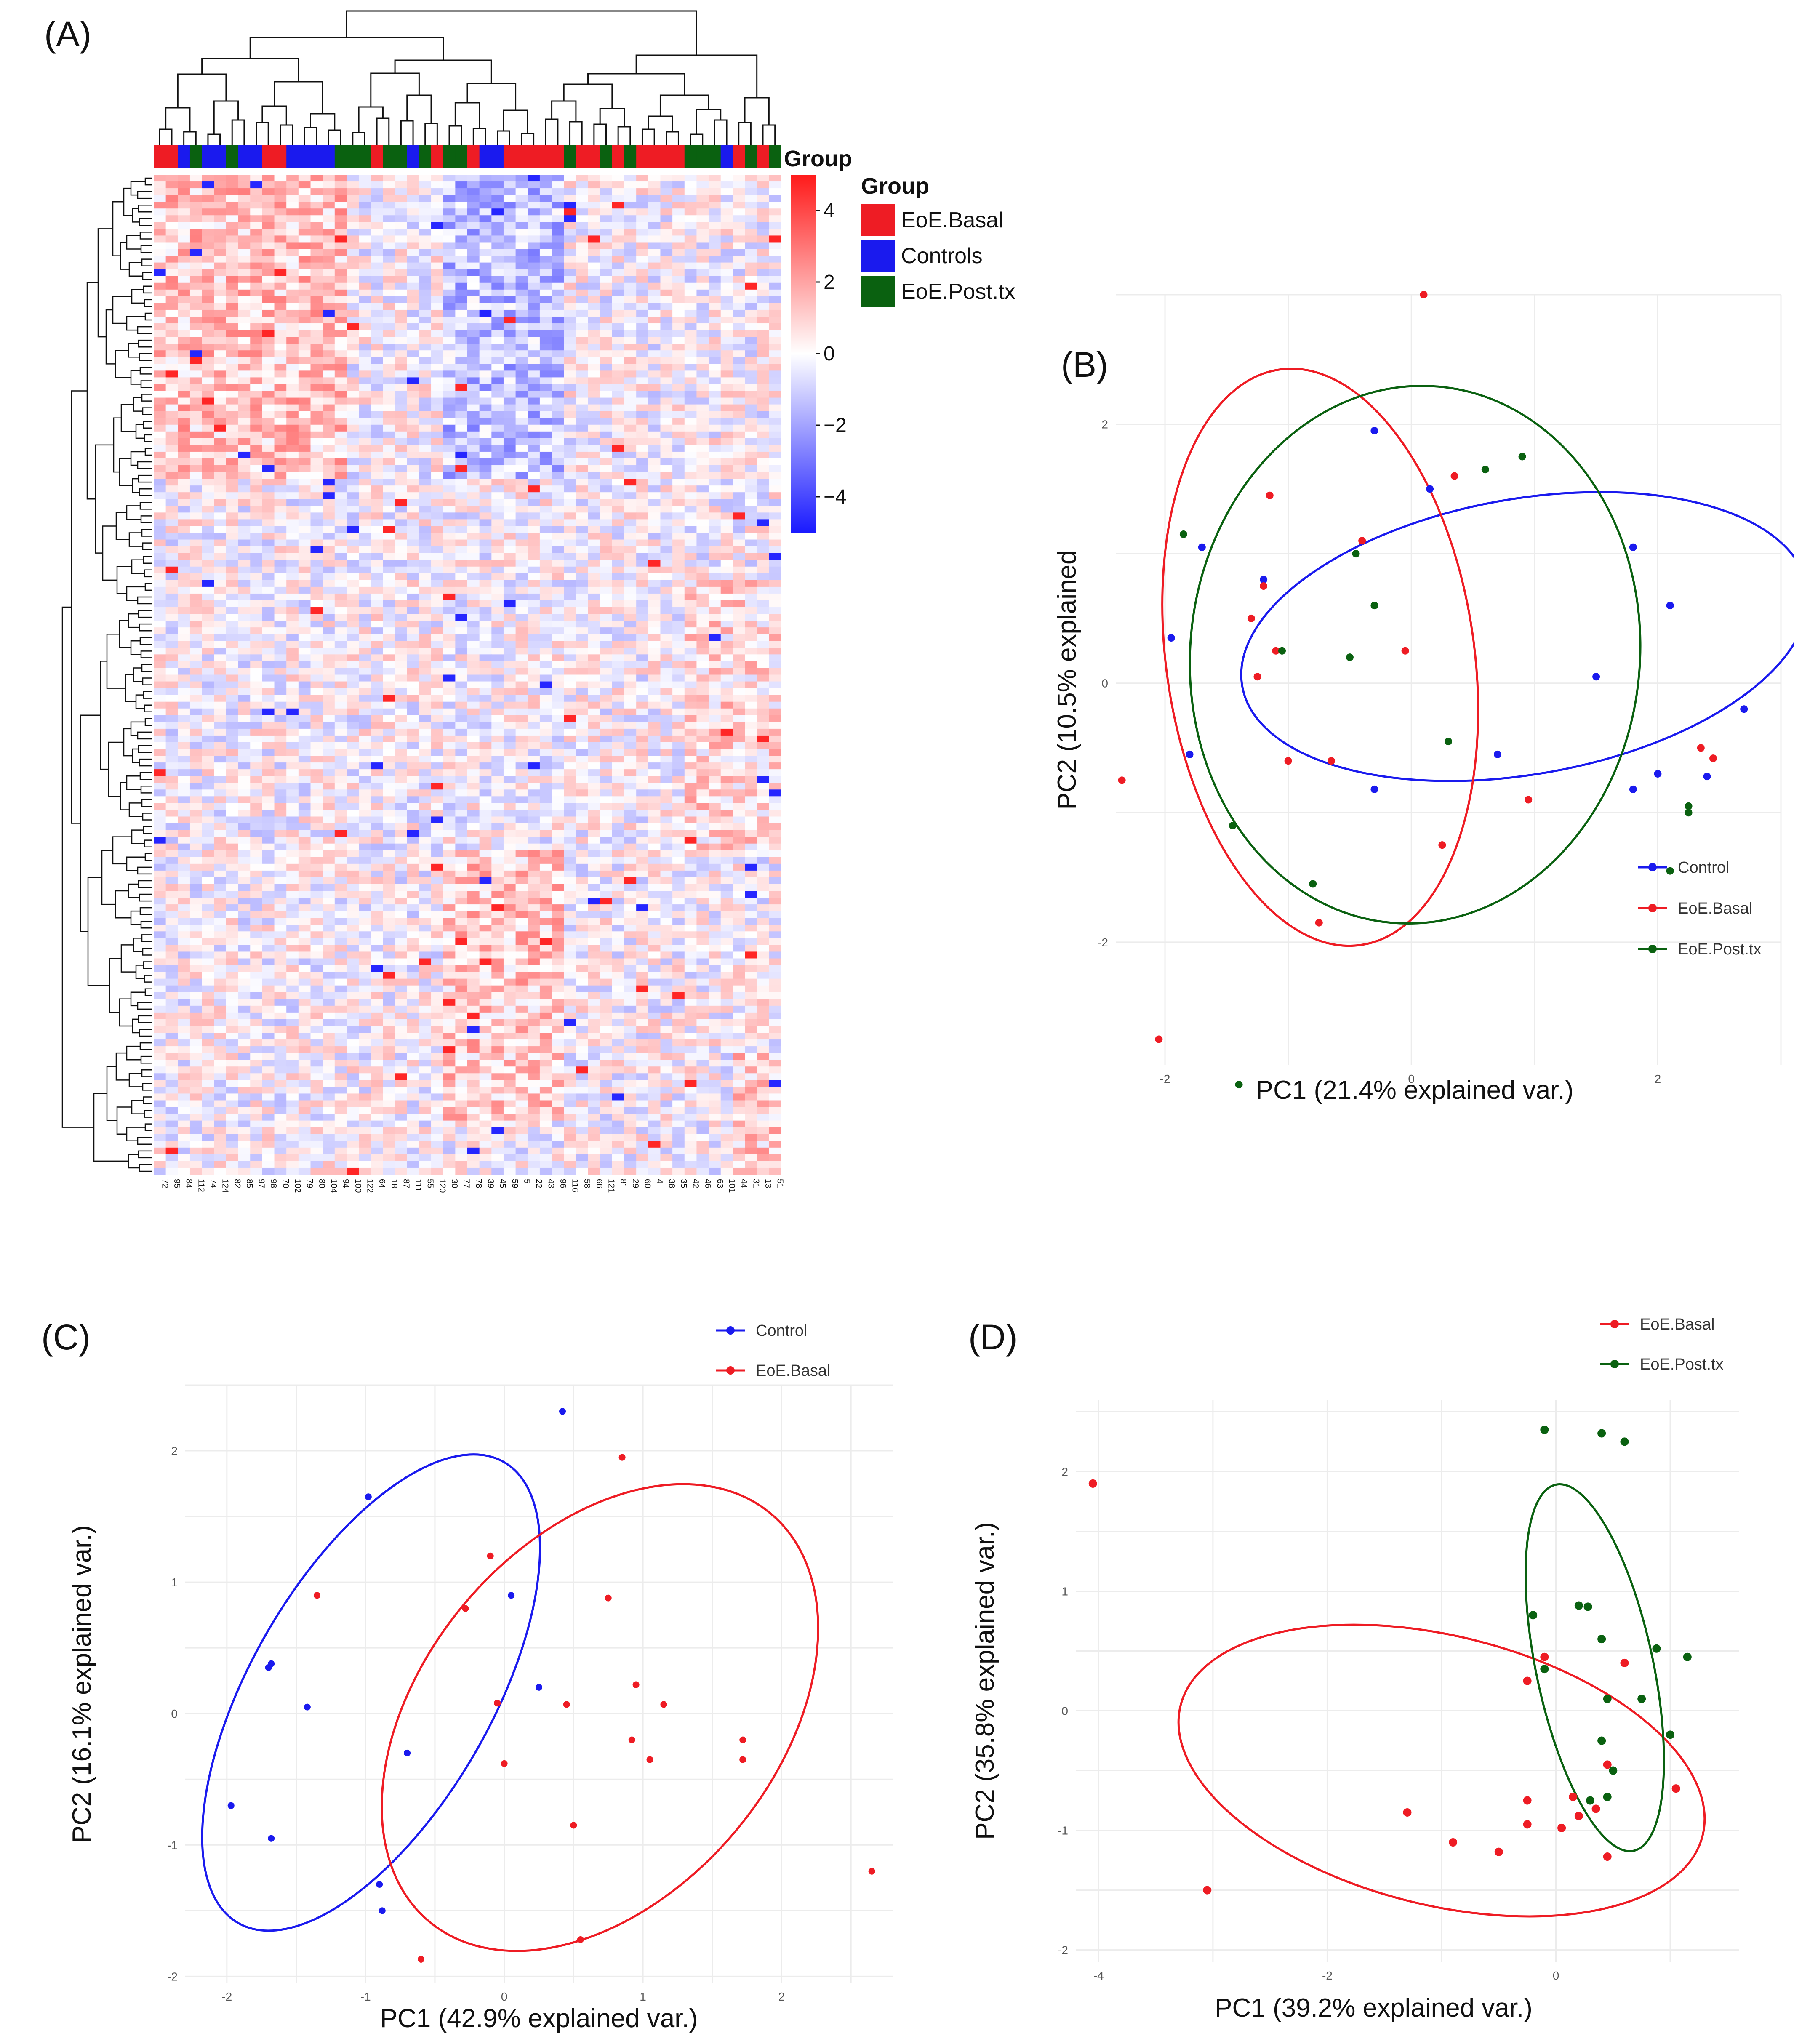 This screenshot has height=2044, width=1794. I want to click on annotation-cell, so click(171, 156).